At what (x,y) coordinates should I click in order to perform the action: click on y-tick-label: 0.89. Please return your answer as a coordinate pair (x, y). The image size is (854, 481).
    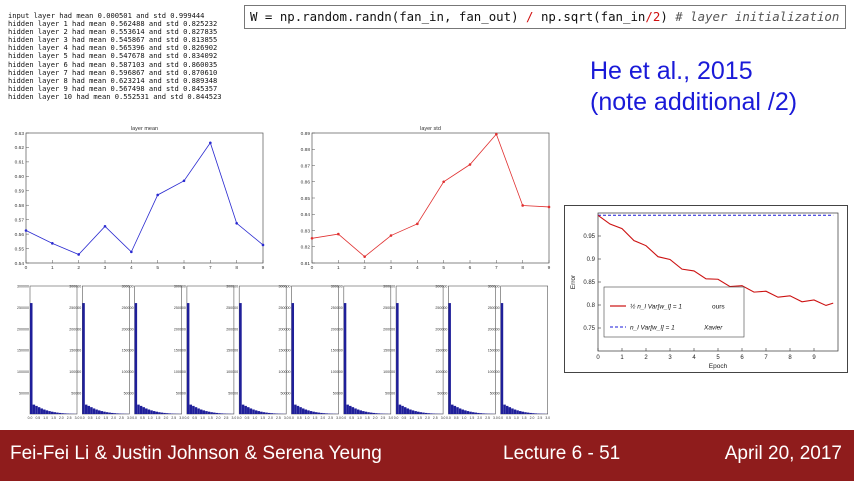
    Looking at the image, I should click on (306, 134).